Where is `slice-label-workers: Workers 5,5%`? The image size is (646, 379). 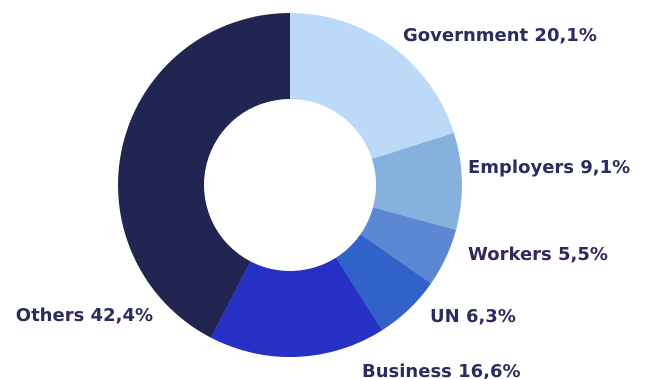 slice-label-workers: Workers 5,5% is located at coordinates (538, 254).